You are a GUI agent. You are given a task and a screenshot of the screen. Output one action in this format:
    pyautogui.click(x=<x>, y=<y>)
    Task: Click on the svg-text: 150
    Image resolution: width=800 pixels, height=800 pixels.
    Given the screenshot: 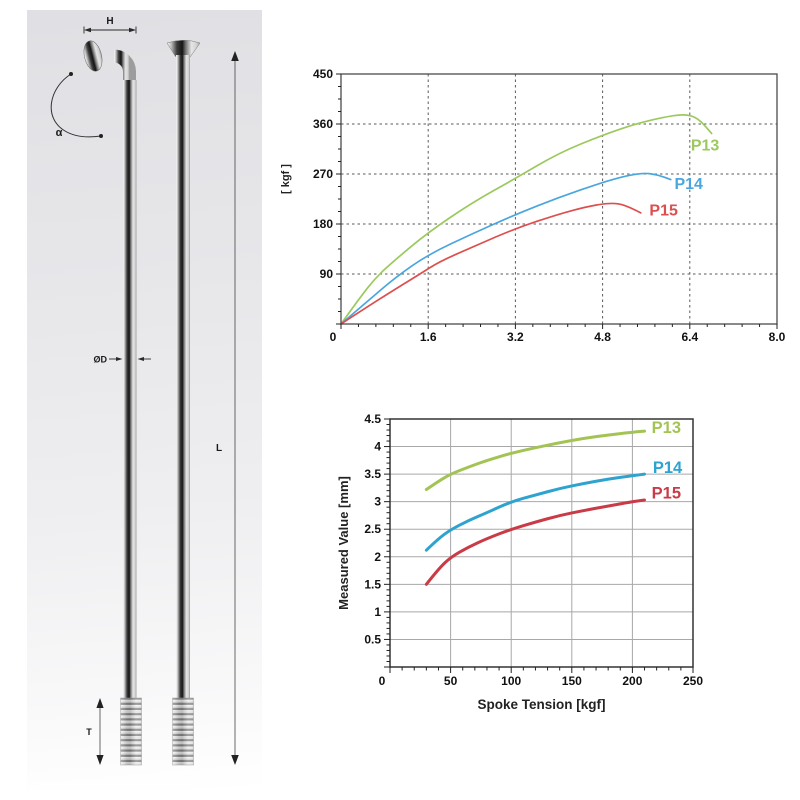 What is the action you would take?
    pyautogui.click(x=572, y=681)
    